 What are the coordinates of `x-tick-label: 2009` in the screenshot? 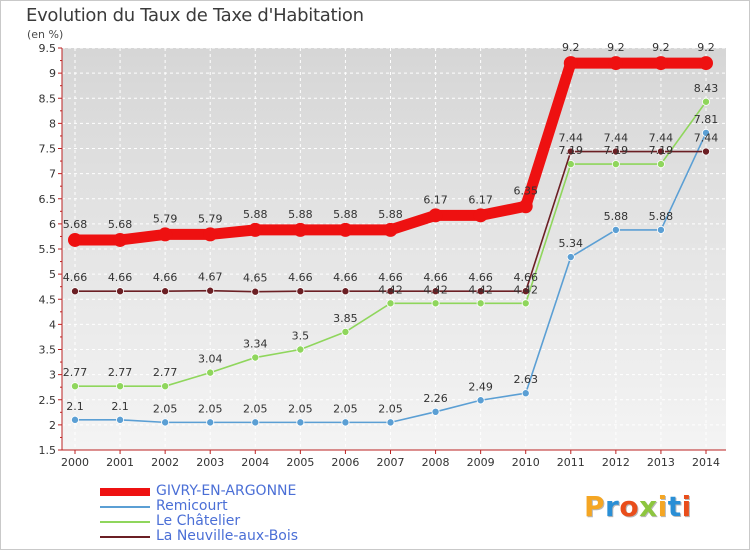 It's located at (481, 462).